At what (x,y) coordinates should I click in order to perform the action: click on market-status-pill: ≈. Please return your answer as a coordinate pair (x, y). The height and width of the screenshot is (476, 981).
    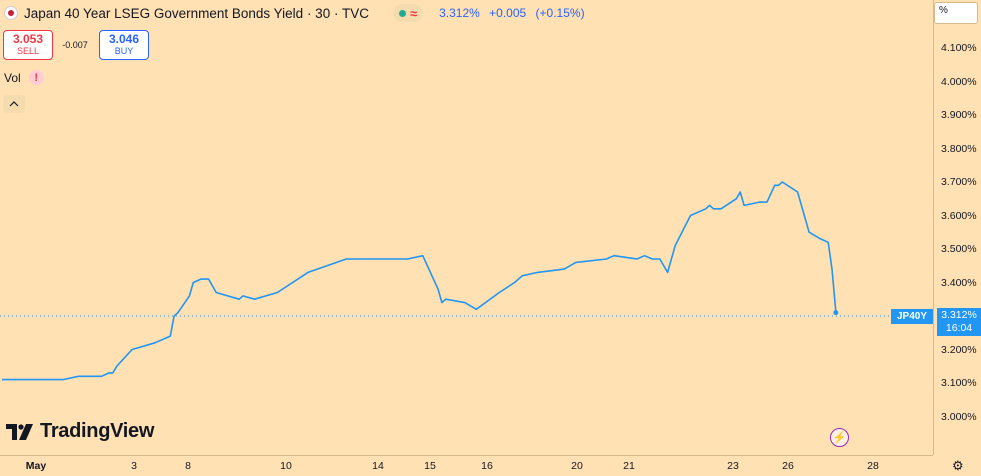
    Looking at the image, I should click on (408, 13).